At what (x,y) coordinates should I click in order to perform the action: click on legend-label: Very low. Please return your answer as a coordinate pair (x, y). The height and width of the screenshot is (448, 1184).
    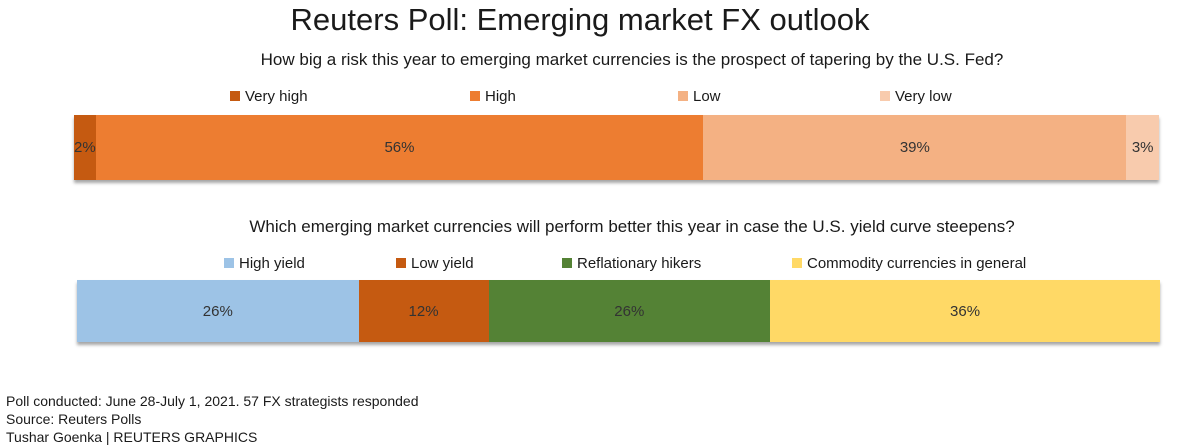
    Looking at the image, I should click on (923, 96).